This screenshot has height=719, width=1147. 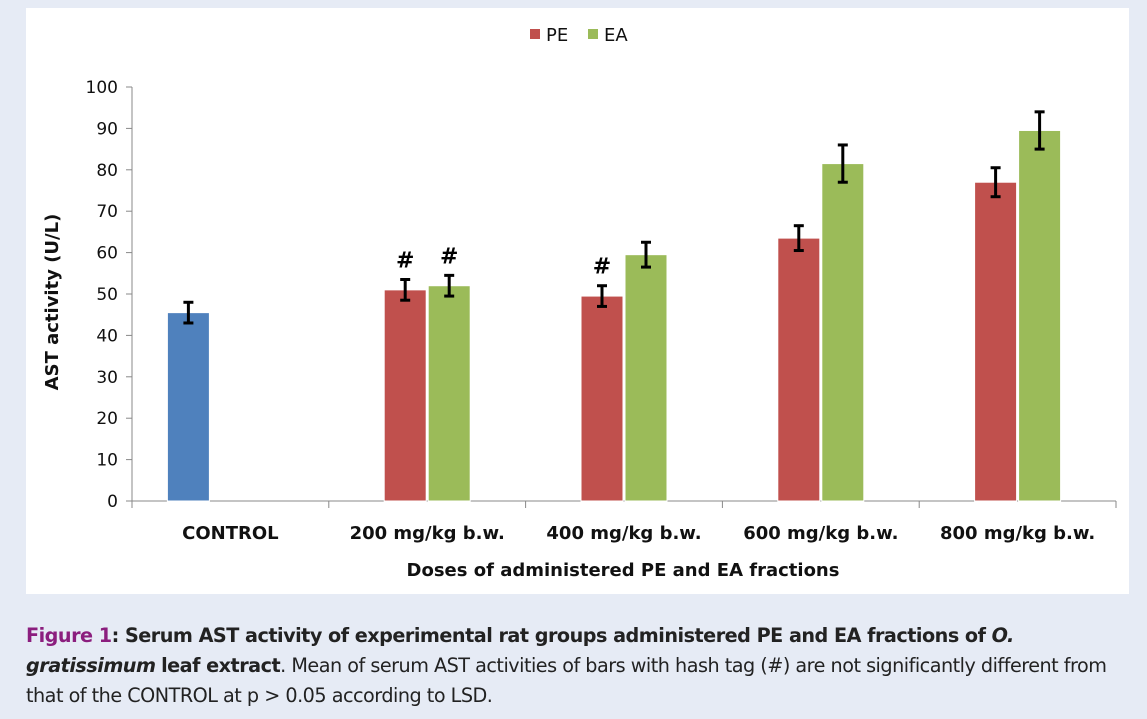 I want to click on y-tick-label: 90, so click(x=107, y=129).